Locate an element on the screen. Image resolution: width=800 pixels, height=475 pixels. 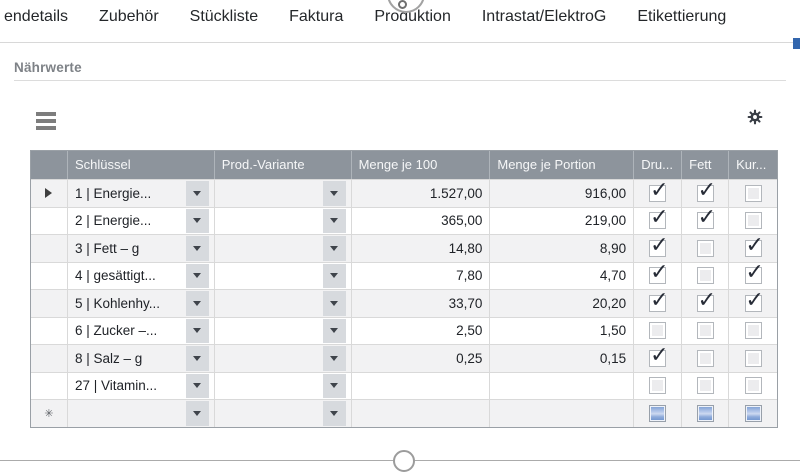
schluessel-cell is located at coordinates (141, 413).